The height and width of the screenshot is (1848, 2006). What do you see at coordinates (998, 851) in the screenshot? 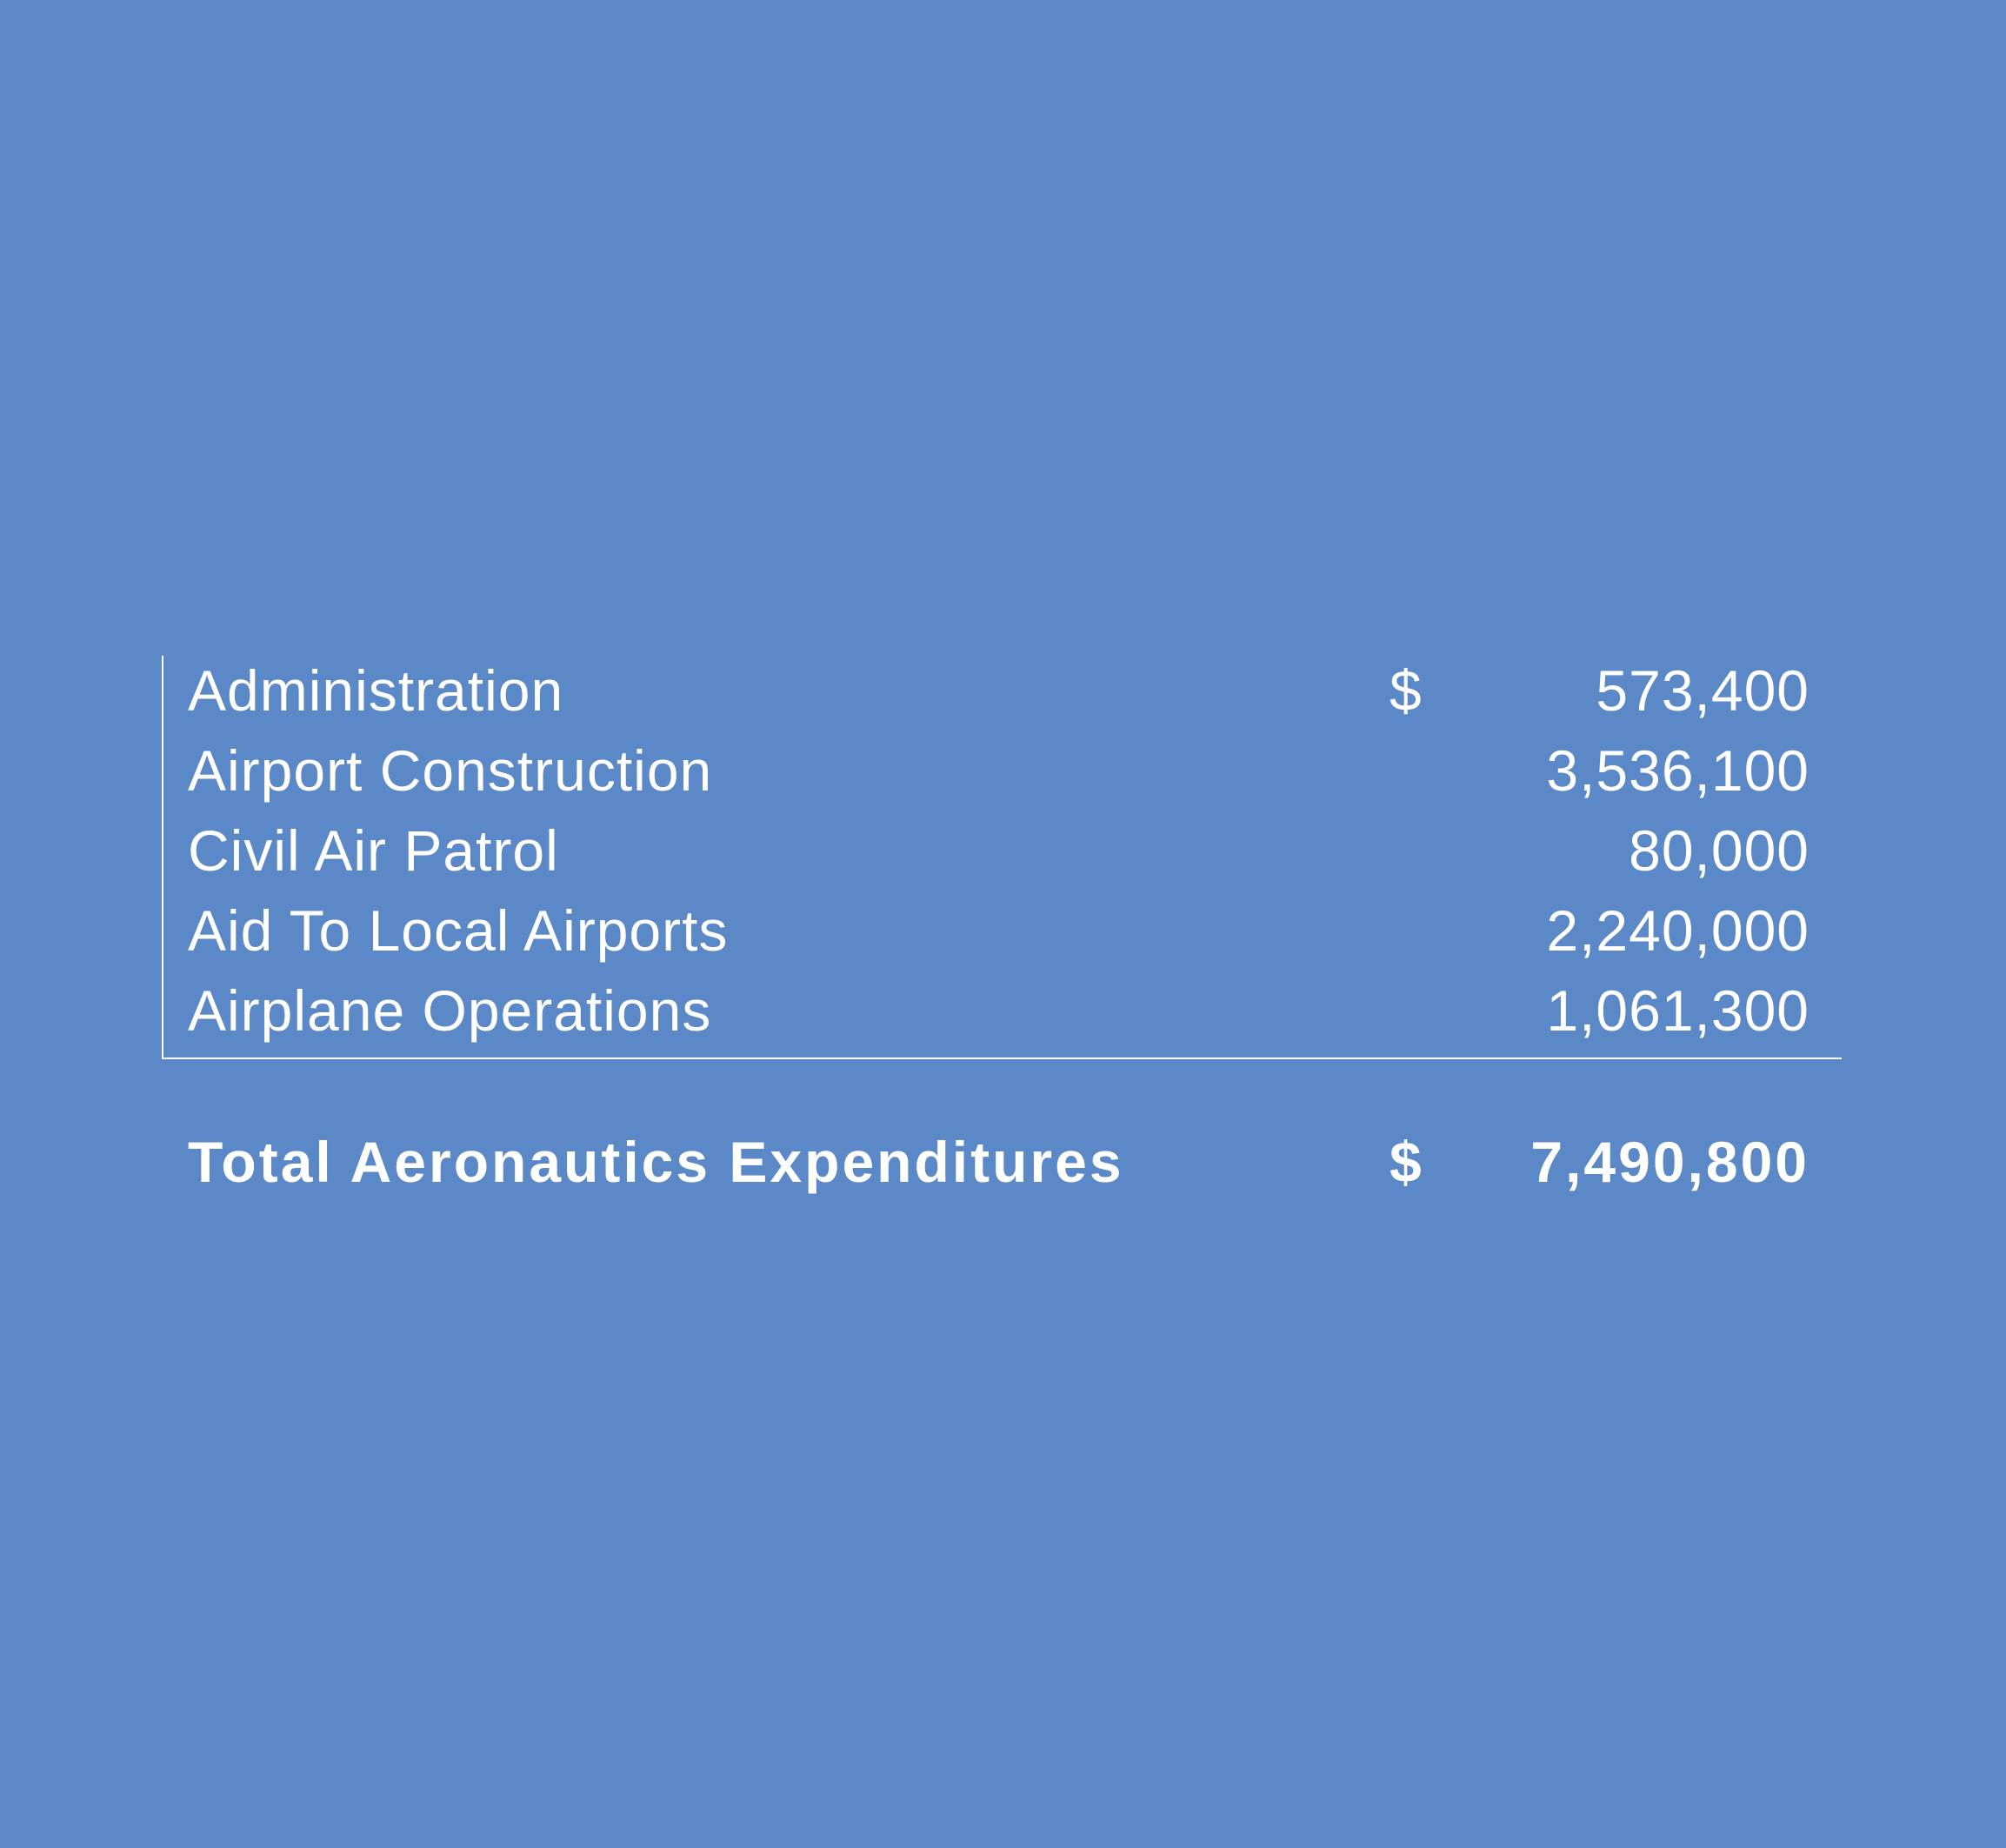
I see `expenditure-row-civil-air-patrol: Civil Air Patrol 80,000` at bounding box center [998, 851].